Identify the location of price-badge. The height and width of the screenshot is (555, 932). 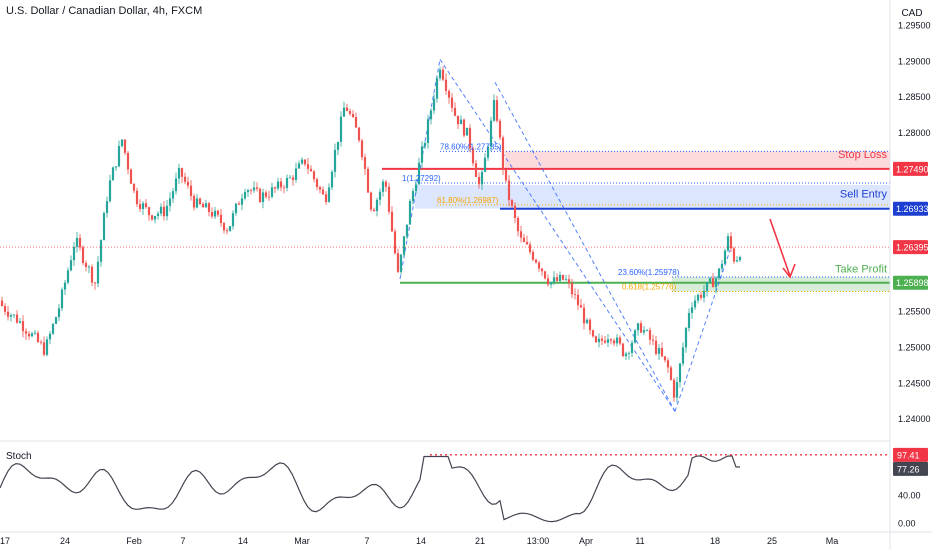
(910, 208).